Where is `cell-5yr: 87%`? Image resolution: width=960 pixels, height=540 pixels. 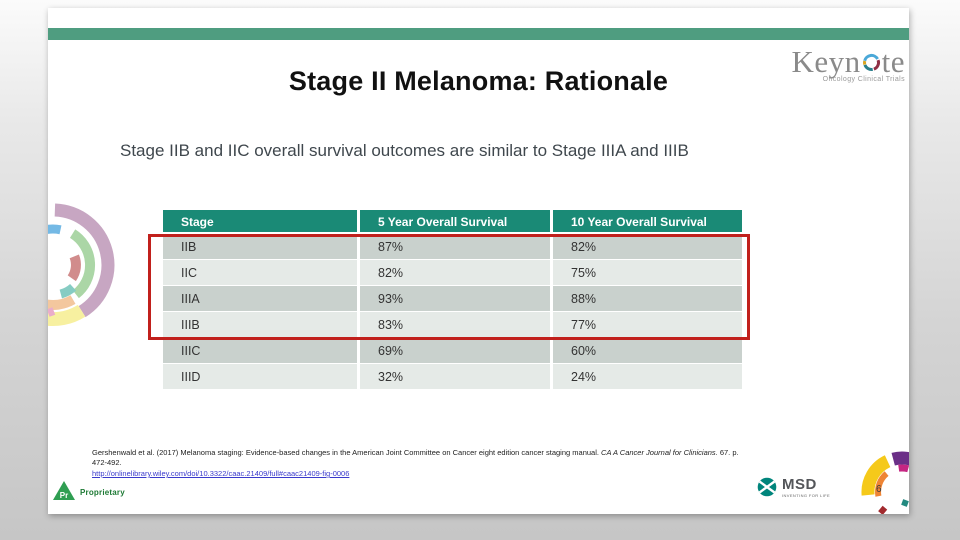 cell-5yr: 87% is located at coordinates (456, 247).